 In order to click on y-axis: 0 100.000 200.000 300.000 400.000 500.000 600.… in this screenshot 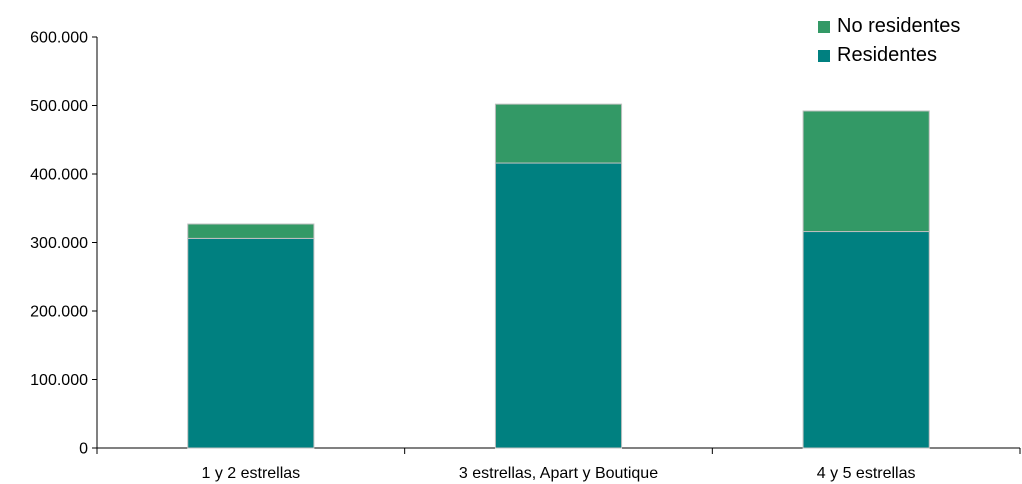, I will do `click(64, 244)`.